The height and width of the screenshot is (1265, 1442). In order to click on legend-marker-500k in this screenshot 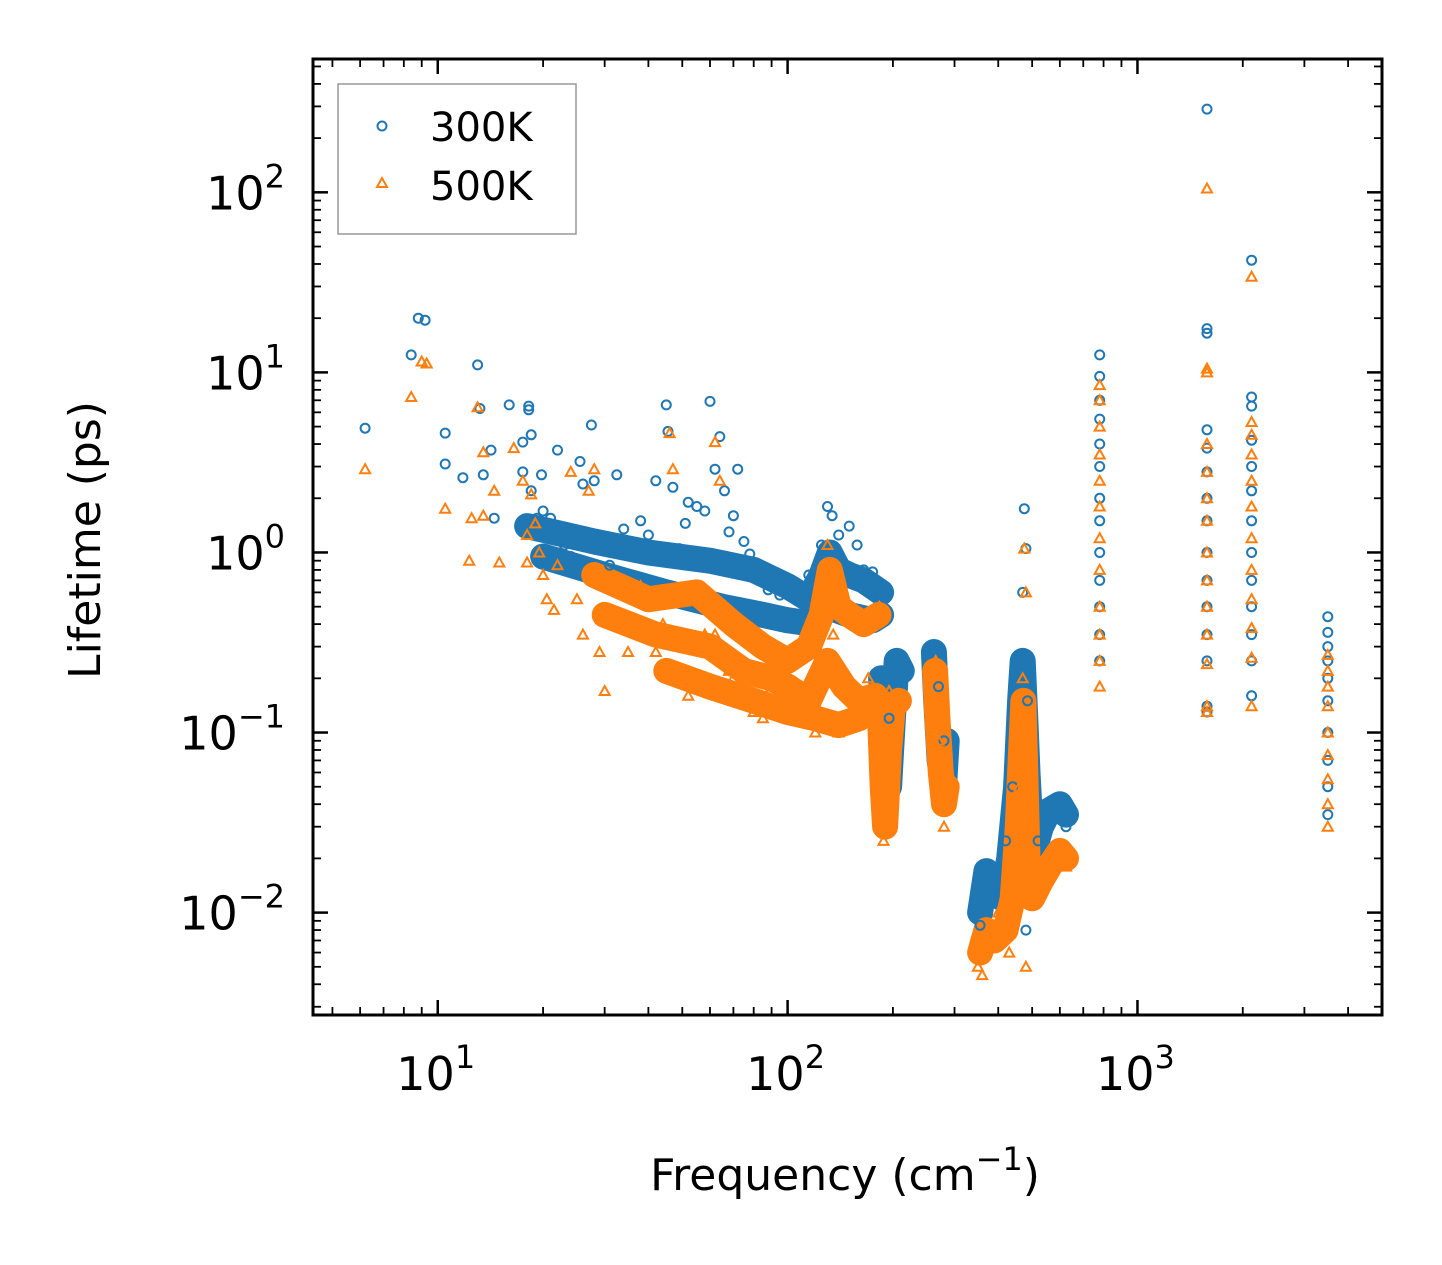, I will do `click(382, 181)`.